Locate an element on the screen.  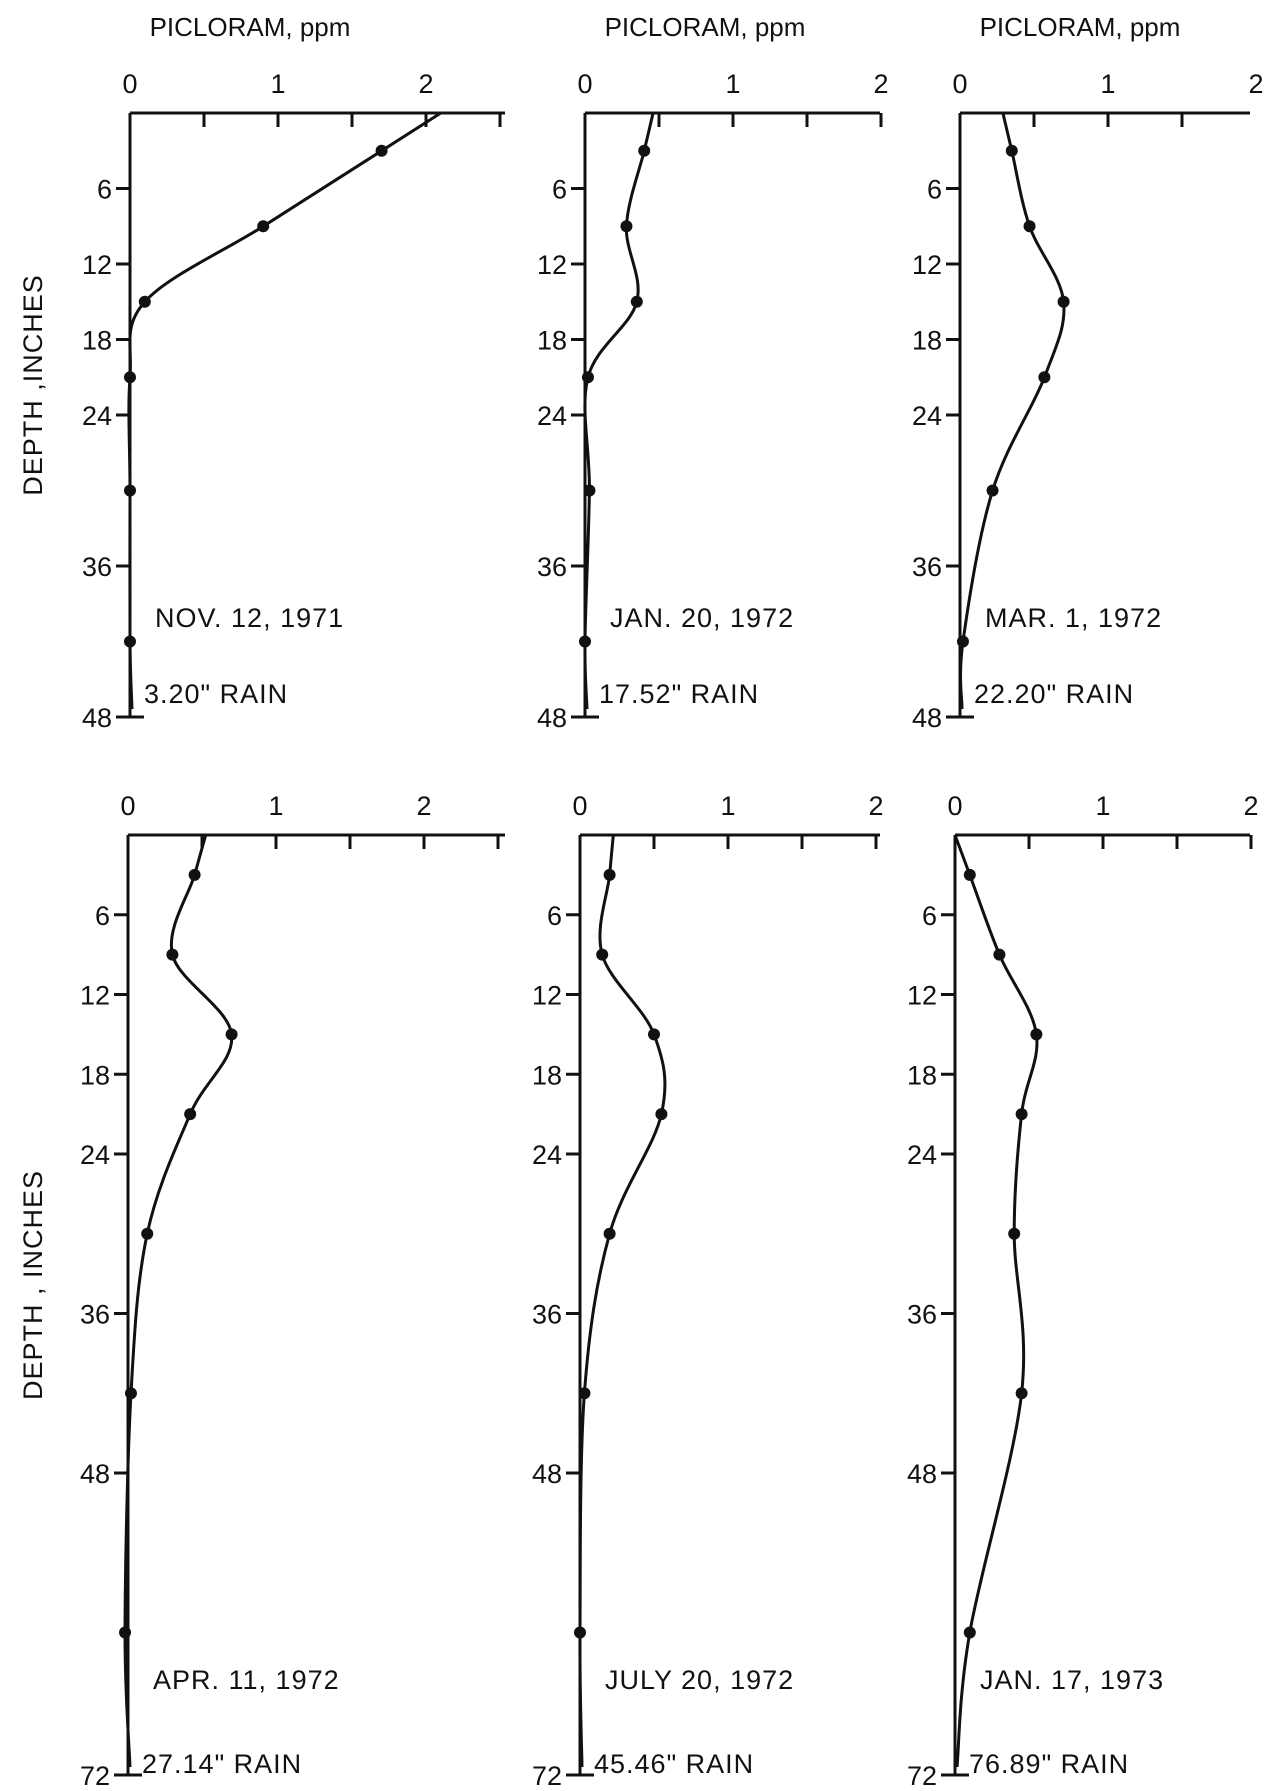
sample-date-label: JULY 20, 1972 is located at coordinates (699, 1680).